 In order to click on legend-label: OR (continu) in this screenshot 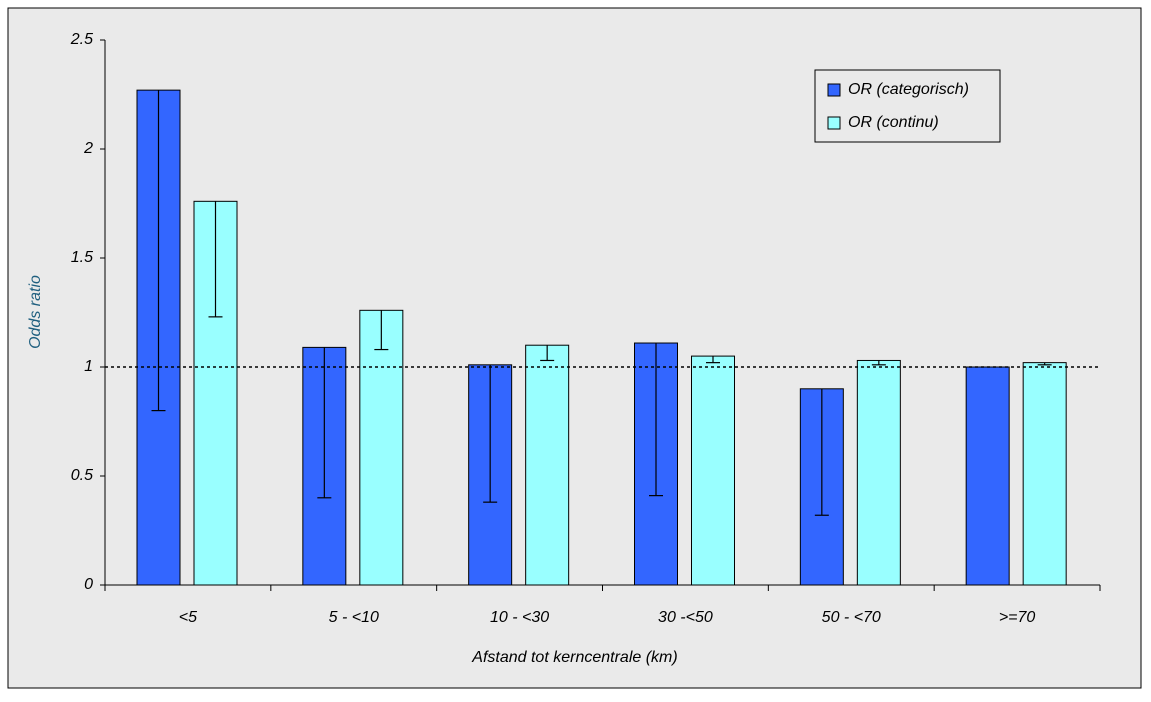, I will do `click(893, 122)`.